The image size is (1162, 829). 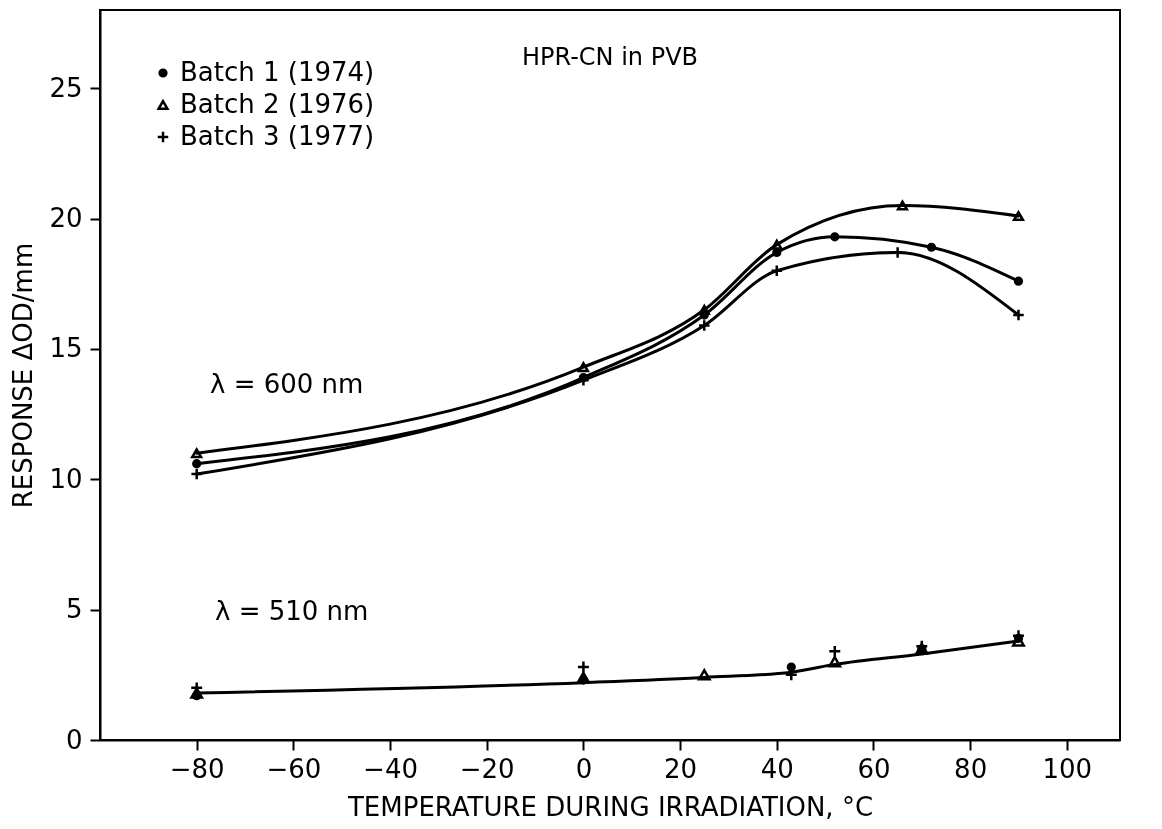 What do you see at coordinates (66, 478) in the screenshot?
I see `y-tick-label: 10` at bounding box center [66, 478].